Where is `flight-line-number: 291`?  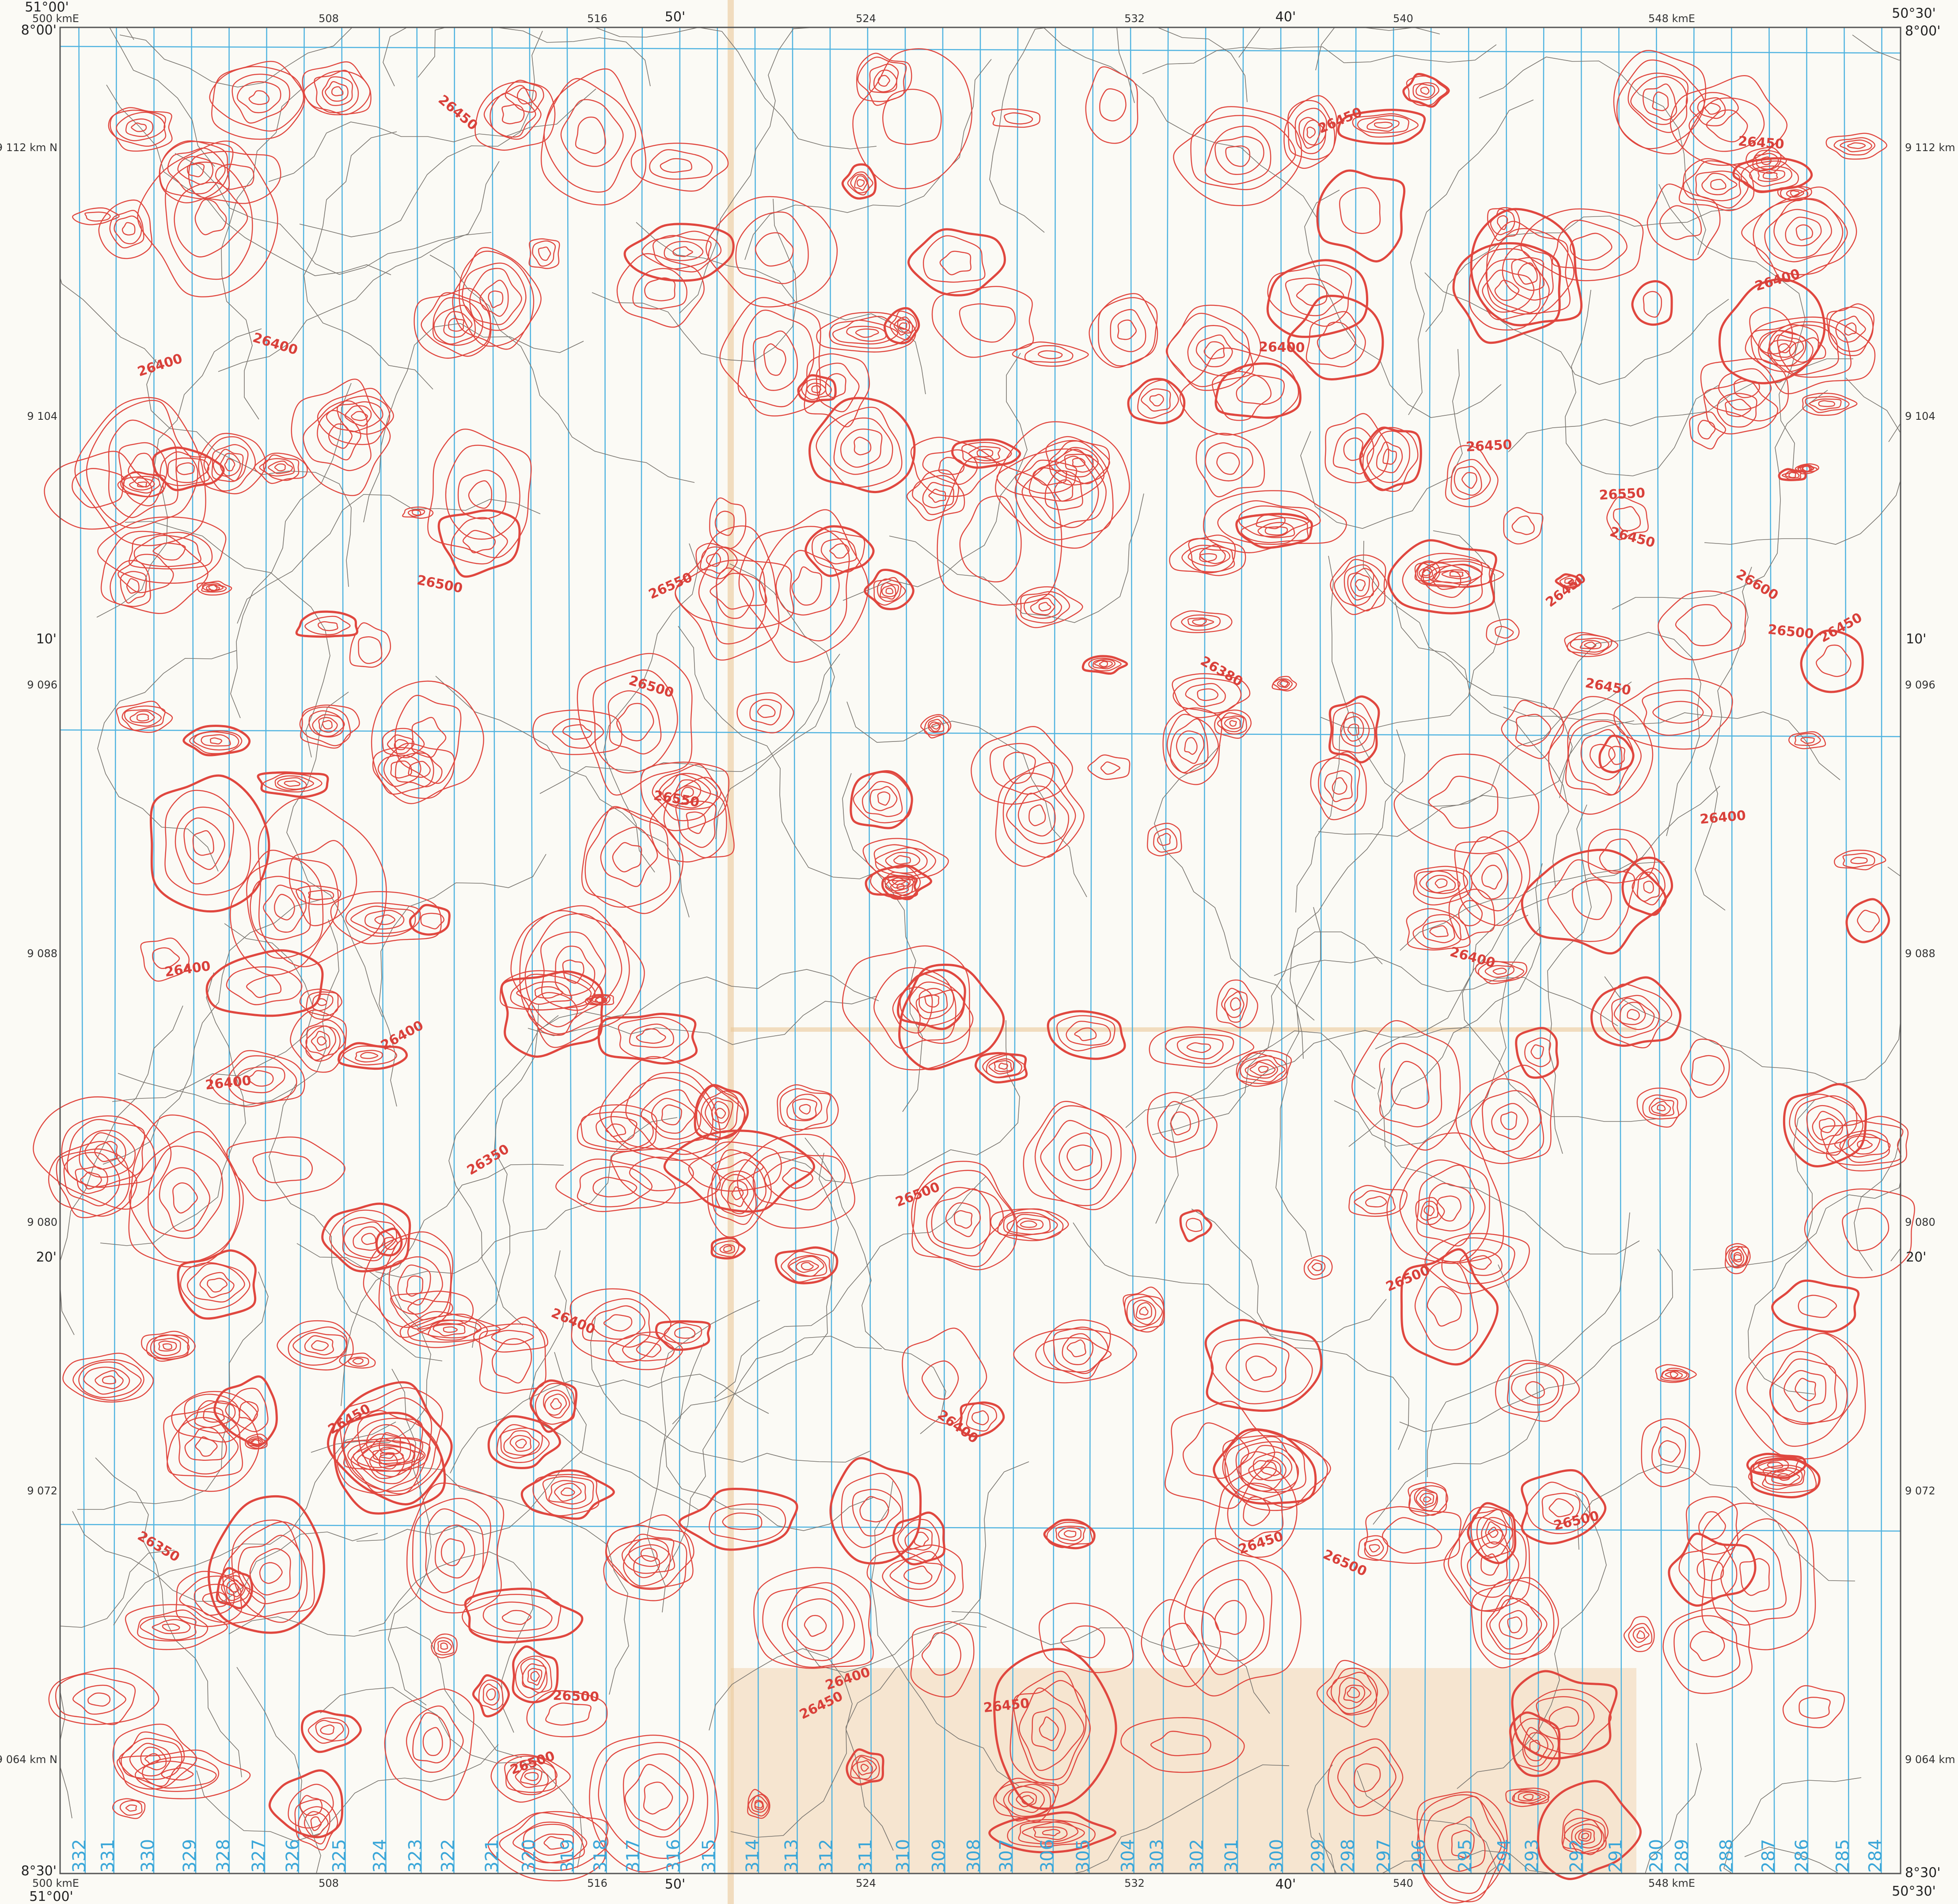 flight-line-number: 291 is located at coordinates (1615, 1856).